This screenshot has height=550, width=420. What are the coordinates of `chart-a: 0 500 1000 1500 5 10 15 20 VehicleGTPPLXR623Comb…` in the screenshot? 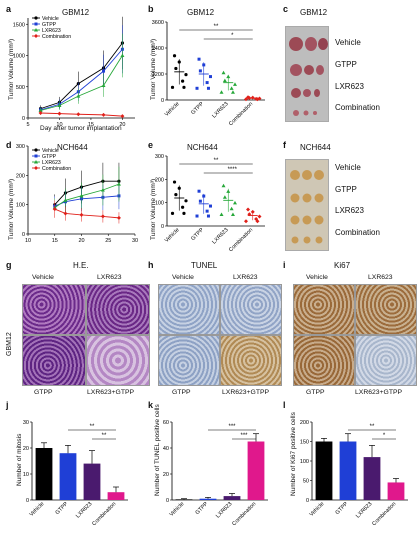 It's located at (74, 72).